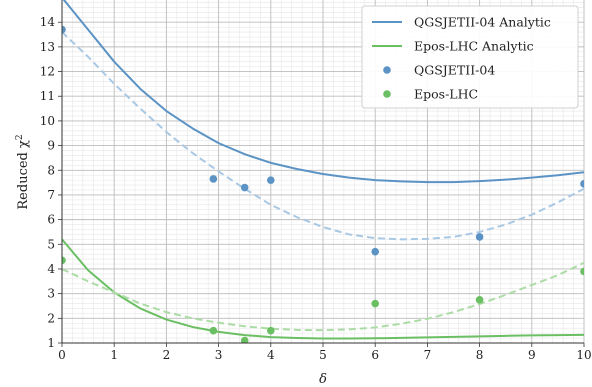 This screenshot has width=592, height=387. I want to click on x-tick-label: 9, so click(532, 355).